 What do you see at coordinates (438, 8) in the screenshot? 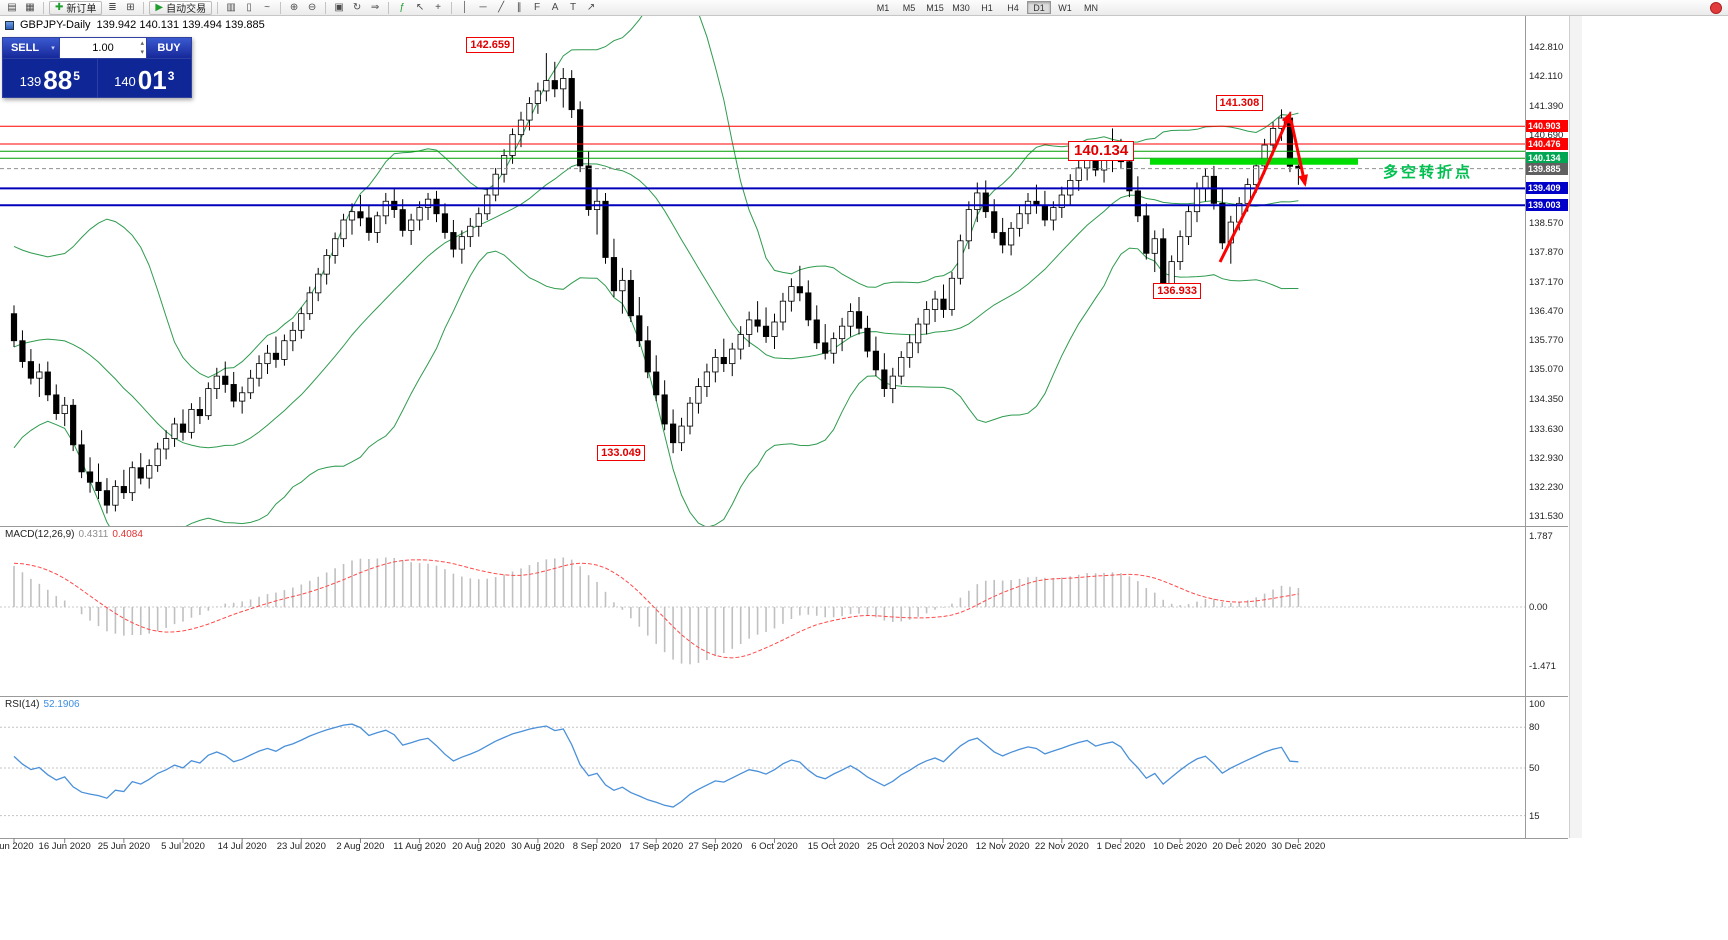
I see `crosshair-icon: +` at bounding box center [438, 8].